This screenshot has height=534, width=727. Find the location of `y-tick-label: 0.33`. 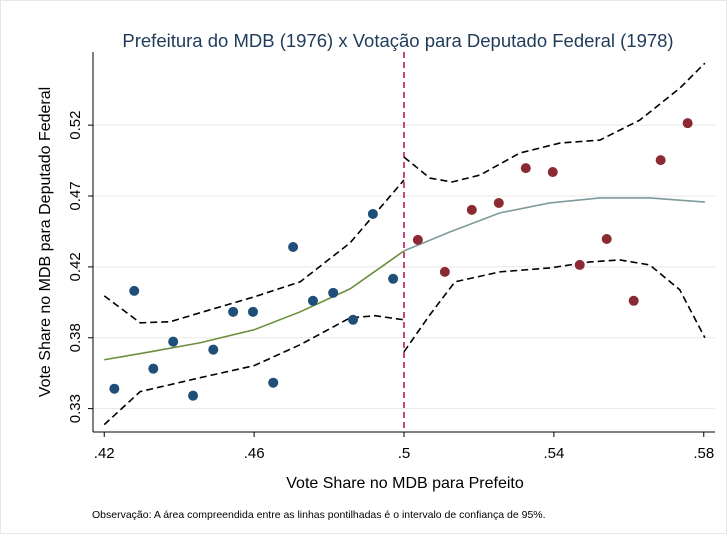

y-tick-label: 0.33 is located at coordinates (75, 408).